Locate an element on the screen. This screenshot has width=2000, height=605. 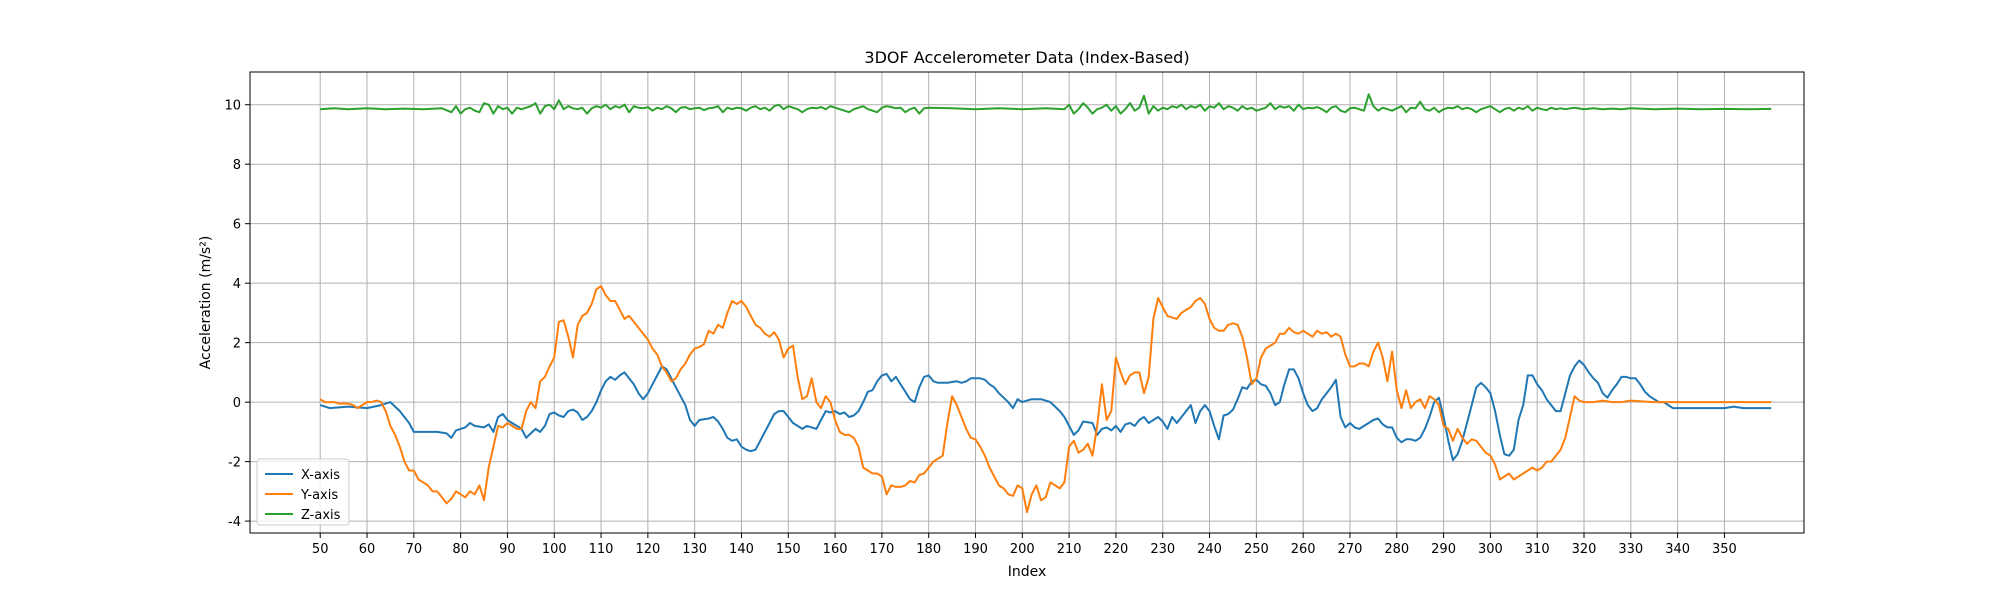
y-tick-label: 2 is located at coordinates (237, 344).